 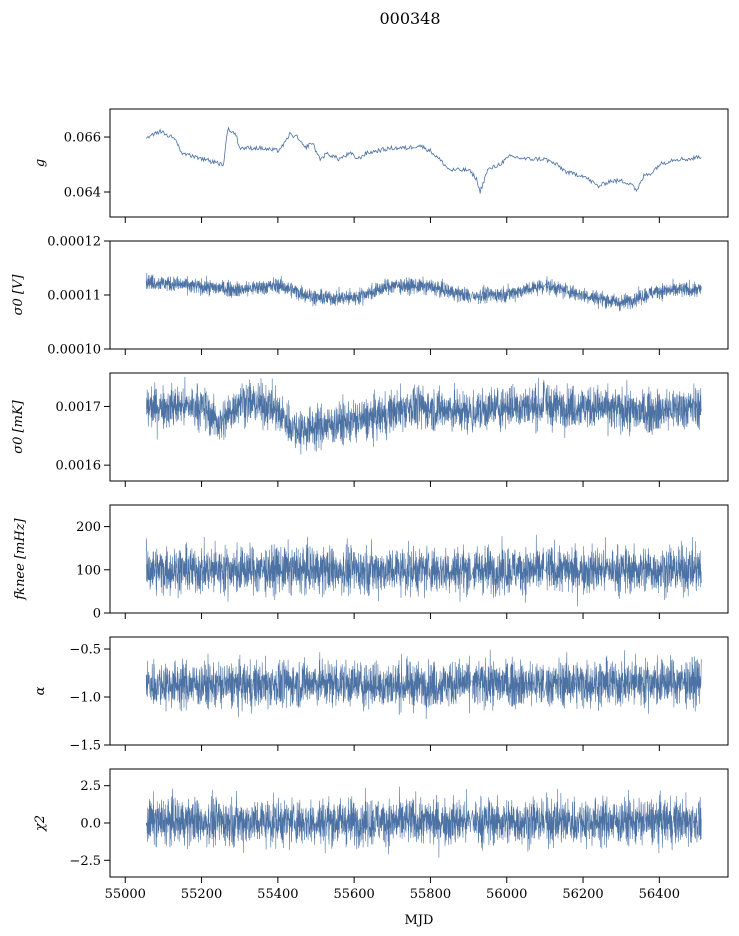 What do you see at coordinates (582, 894) in the screenshot?
I see `x-tick-label: 56200` at bounding box center [582, 894].